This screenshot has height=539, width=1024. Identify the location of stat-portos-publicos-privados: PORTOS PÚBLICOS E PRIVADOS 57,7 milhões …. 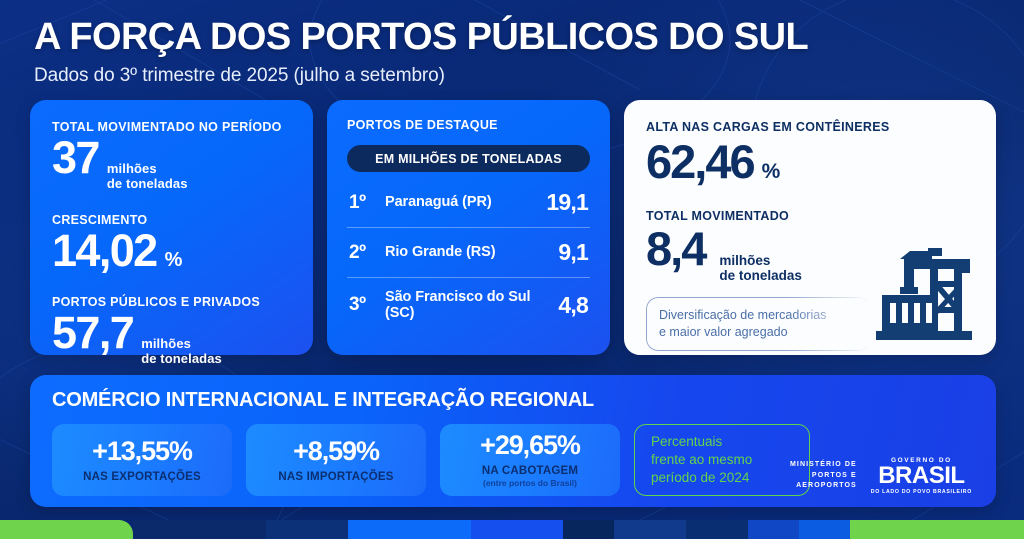
(171, 330).